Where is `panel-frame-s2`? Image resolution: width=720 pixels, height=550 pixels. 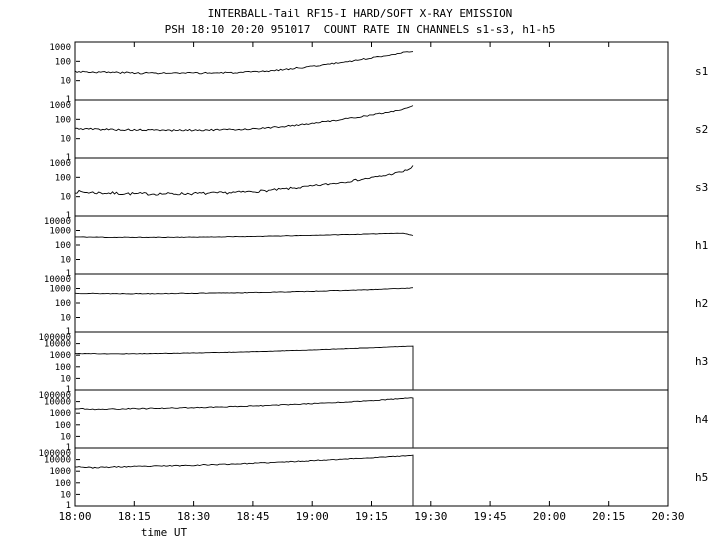 panel-frame-s2 is located at coordinates (371, 129).